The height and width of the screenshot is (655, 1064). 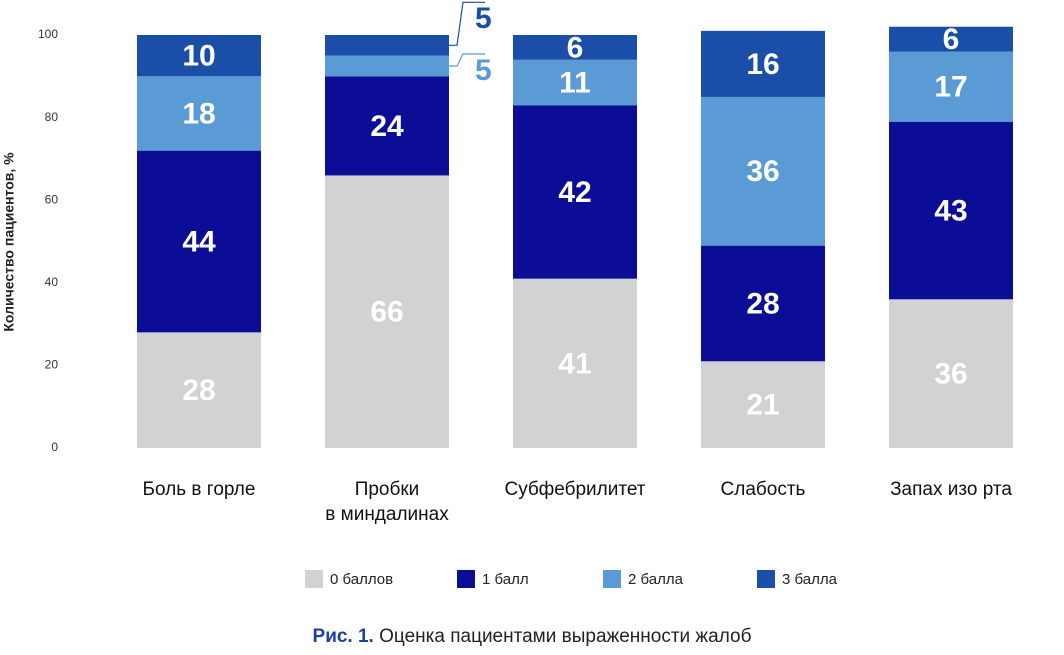 I want to click on value-label: 44, so click(x=199, y=241).